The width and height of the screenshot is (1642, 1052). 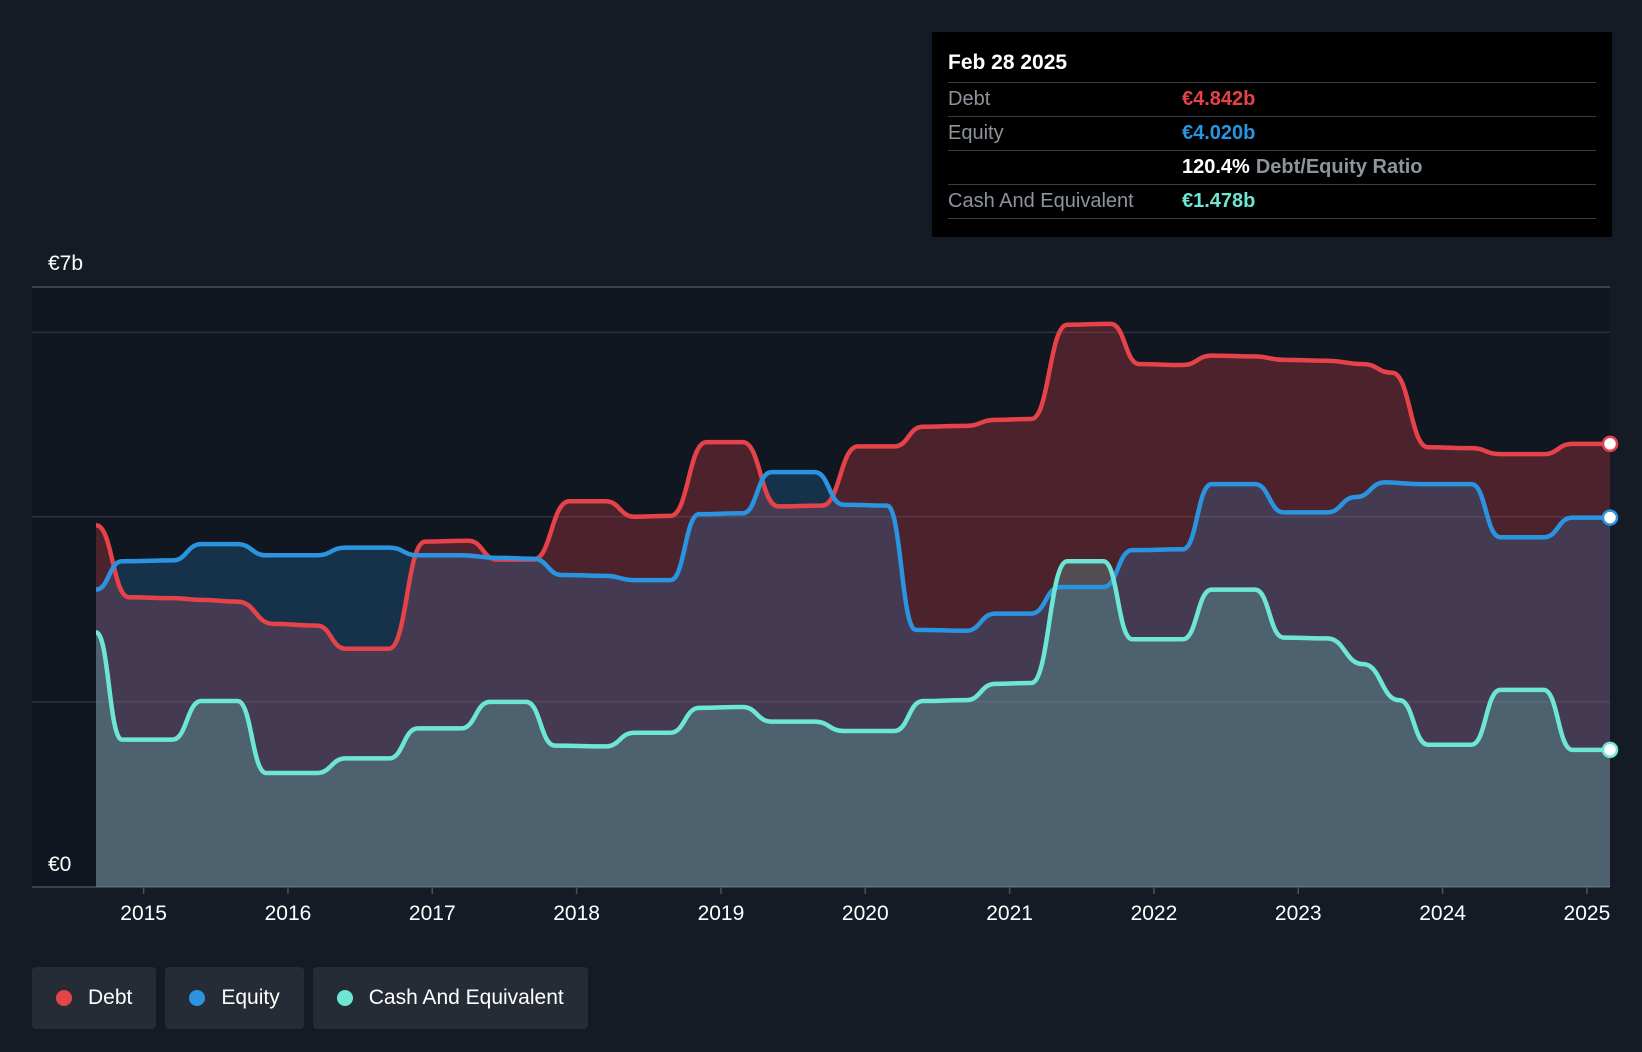 I want to click on legend: Debt Equity Cash And Equivalent, so click(x=310, y=998).